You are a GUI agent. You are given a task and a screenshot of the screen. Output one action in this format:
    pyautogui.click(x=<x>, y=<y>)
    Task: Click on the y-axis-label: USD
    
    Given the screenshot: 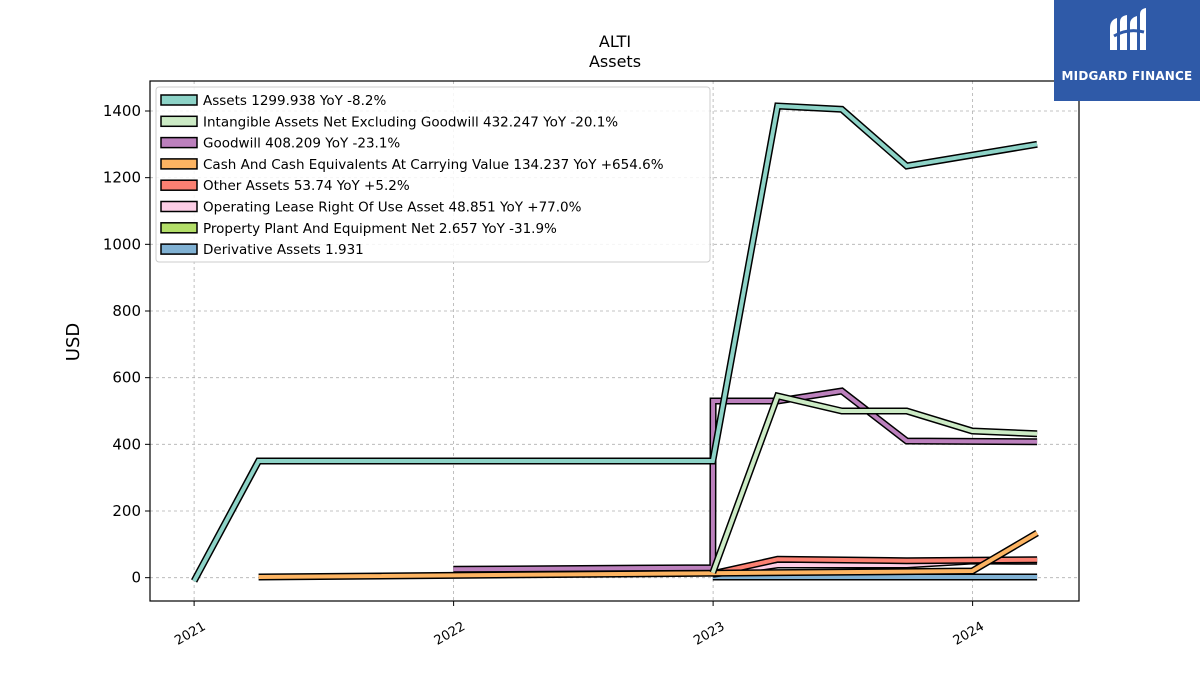 What is the action you would take?
    pyautogui.click(x=73, y=342)
    